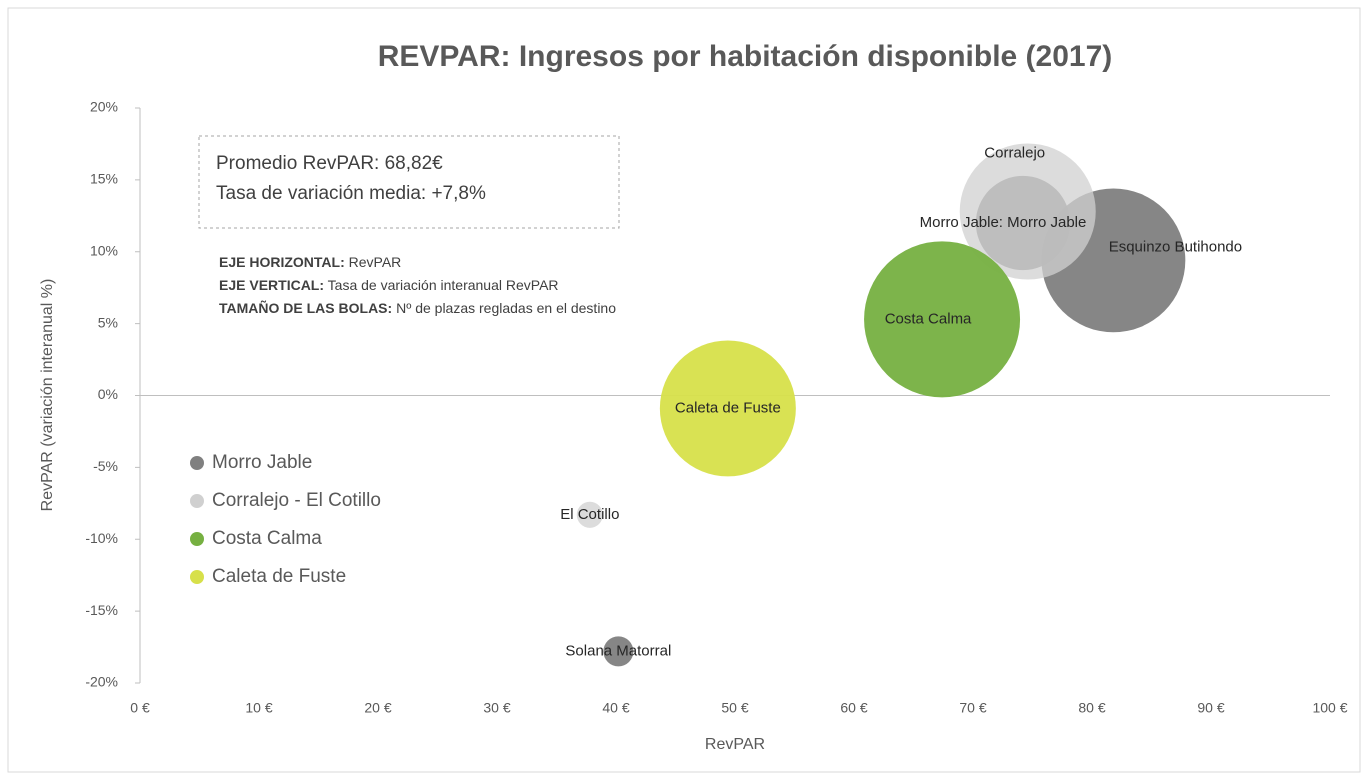 This screenshot has width=1368, height=780. I want to click on y-tick-label: 20%, so click(104, 107).